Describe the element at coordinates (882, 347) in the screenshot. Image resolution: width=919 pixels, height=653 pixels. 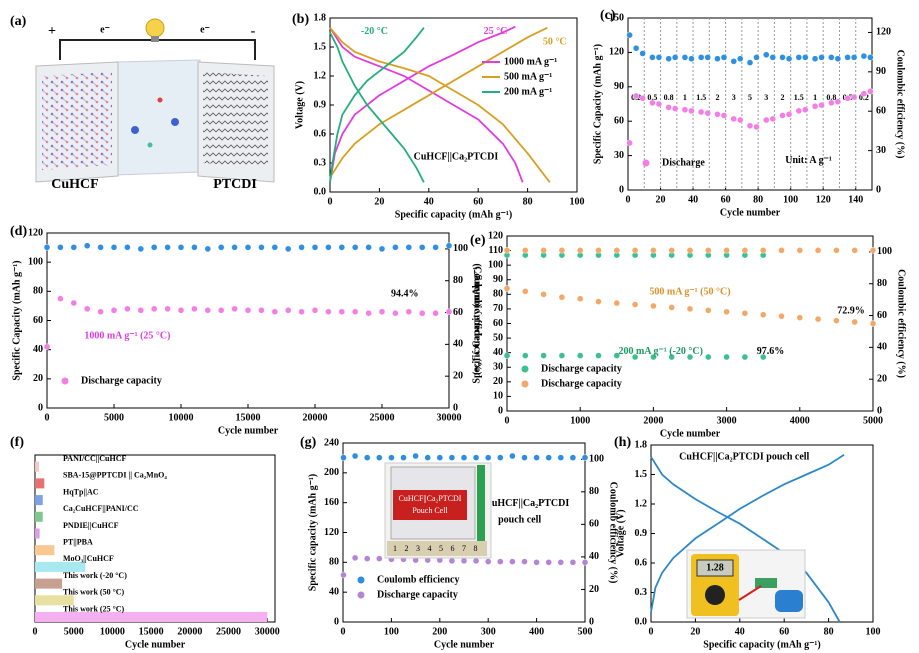
I see `y2-tick-label: 40` at that location.